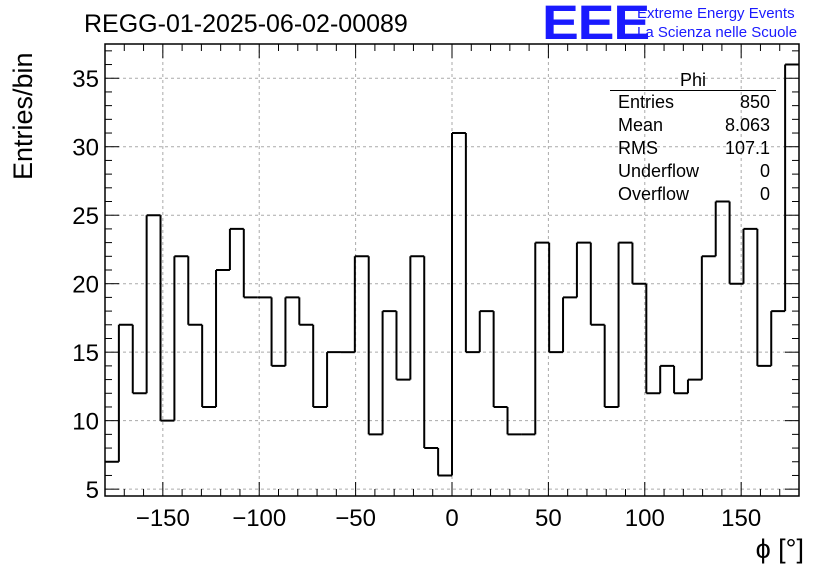  What do you see at coordinates (85, 285) in the screenshot?
I see `y-tick-label: 20` at bounding box center [85, 285].